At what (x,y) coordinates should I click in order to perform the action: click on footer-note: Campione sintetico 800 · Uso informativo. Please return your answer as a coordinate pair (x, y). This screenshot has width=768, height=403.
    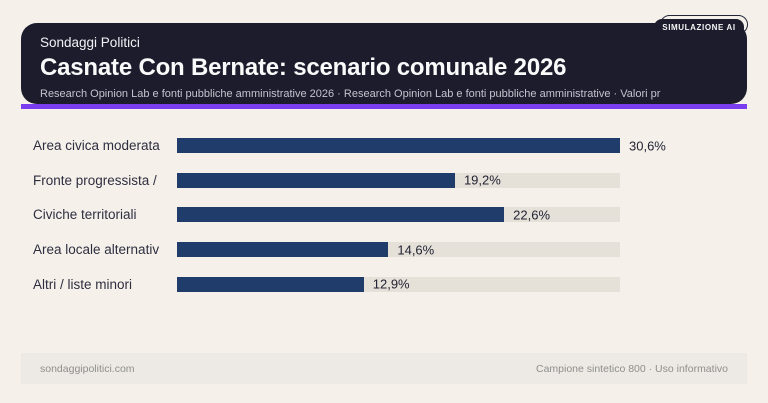
    Looking at the image, I should click on (631, 368).